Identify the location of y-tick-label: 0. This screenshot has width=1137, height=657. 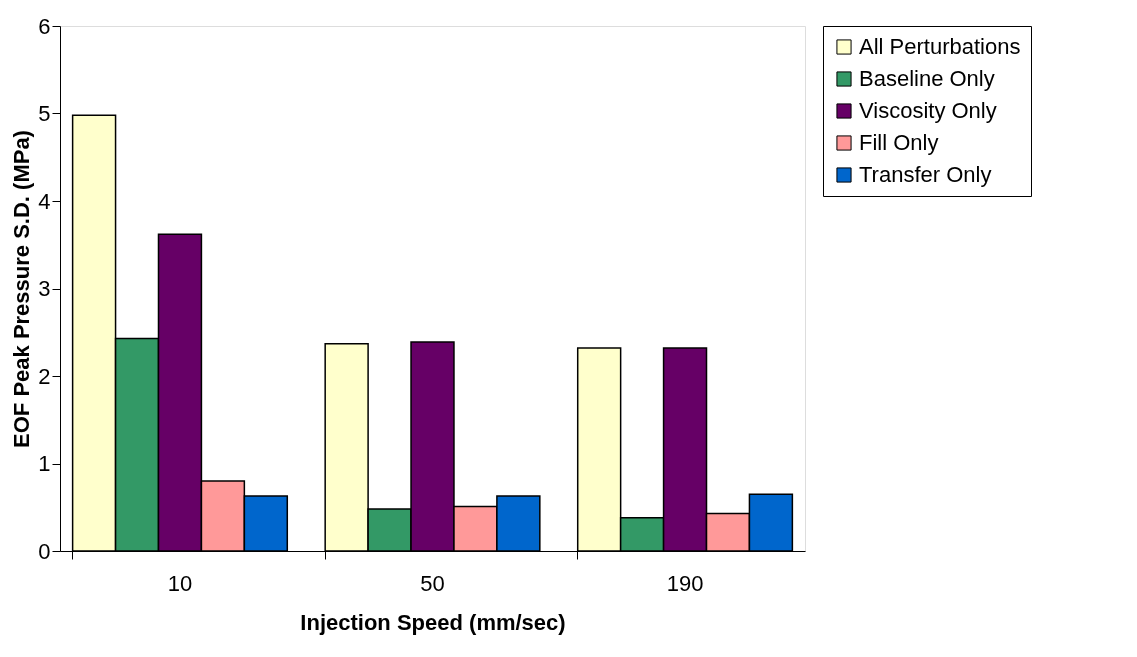
(44, 551).